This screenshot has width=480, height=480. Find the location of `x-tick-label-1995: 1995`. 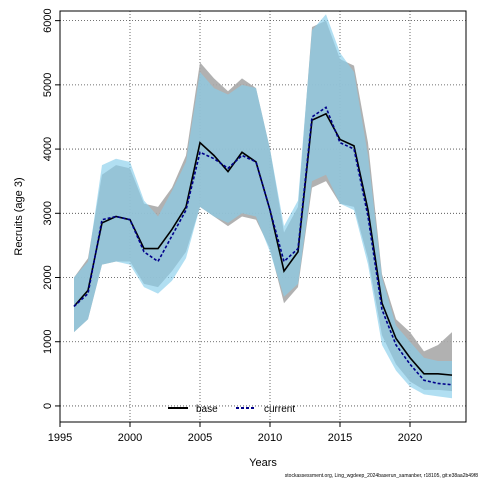

x-tick-label-1995: 1995 is located at coordinates (60, 438).